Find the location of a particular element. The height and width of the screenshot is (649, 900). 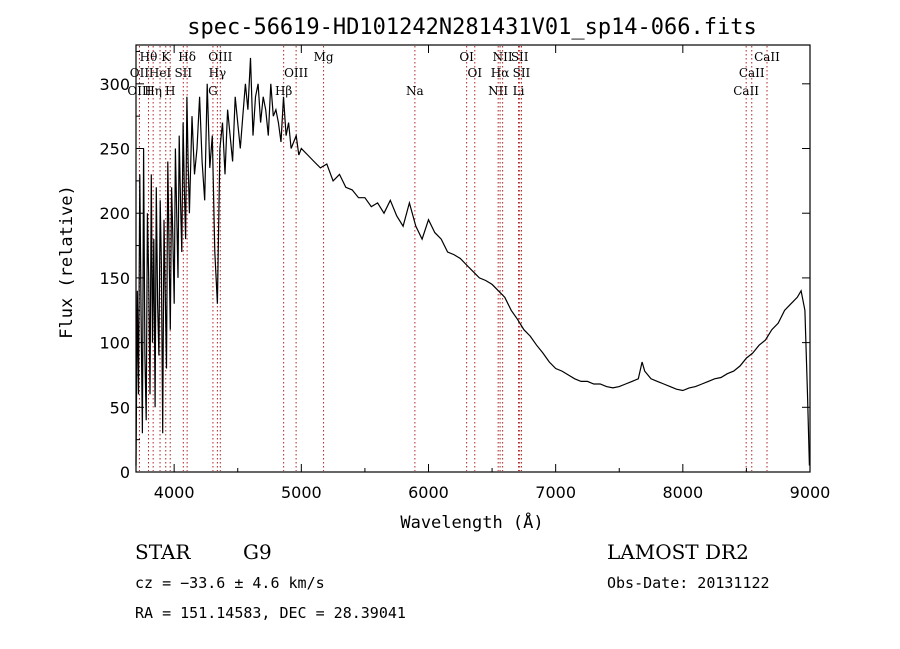

x-axis-label: Wavelength (Å) is located at coordinates (471, 522).